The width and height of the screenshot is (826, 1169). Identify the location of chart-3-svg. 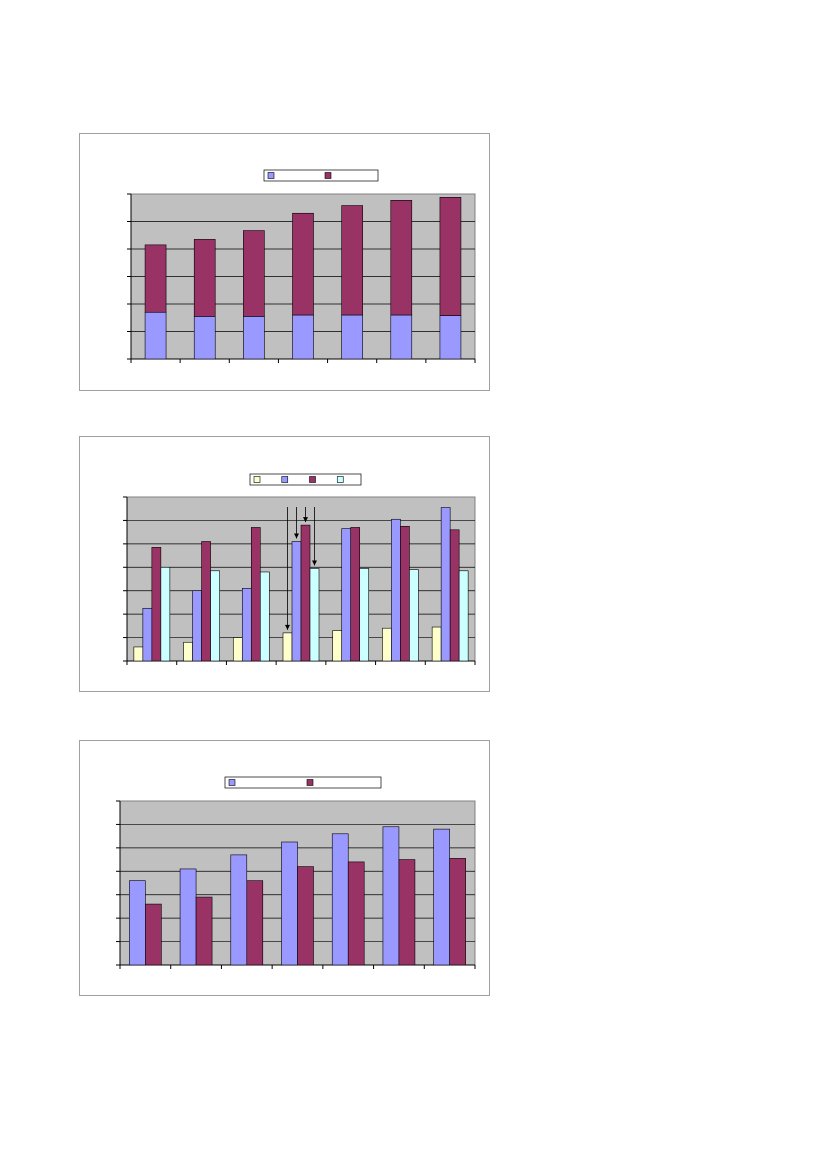
(296, 872).